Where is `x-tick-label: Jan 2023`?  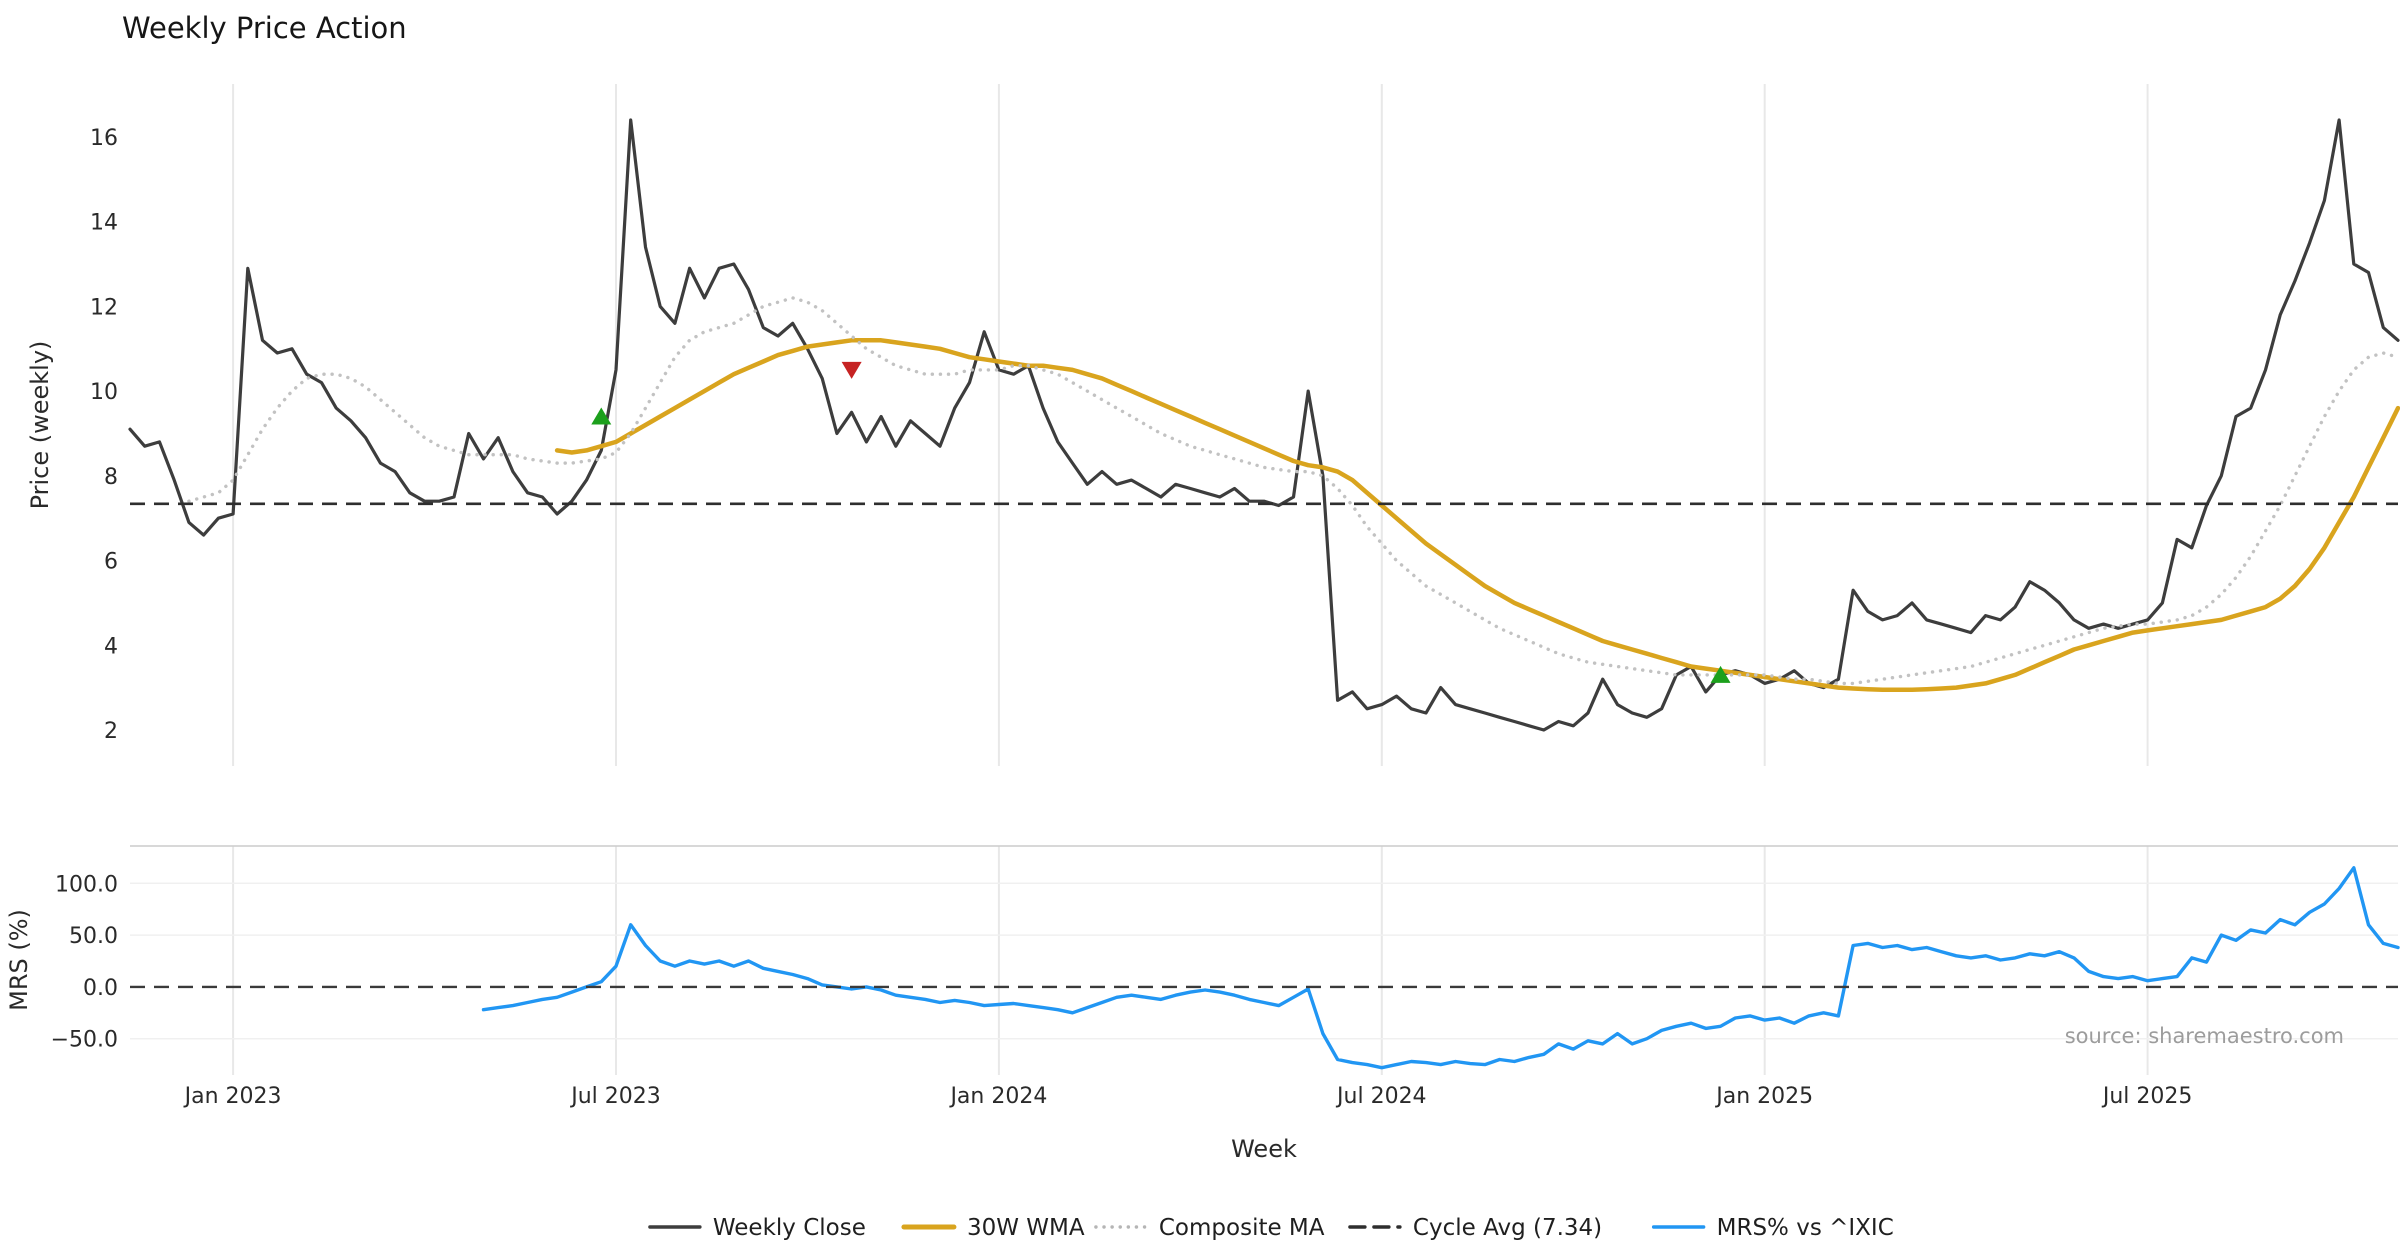
x-tick-label: Jan 2023 is located at coordinates (232, 1096).